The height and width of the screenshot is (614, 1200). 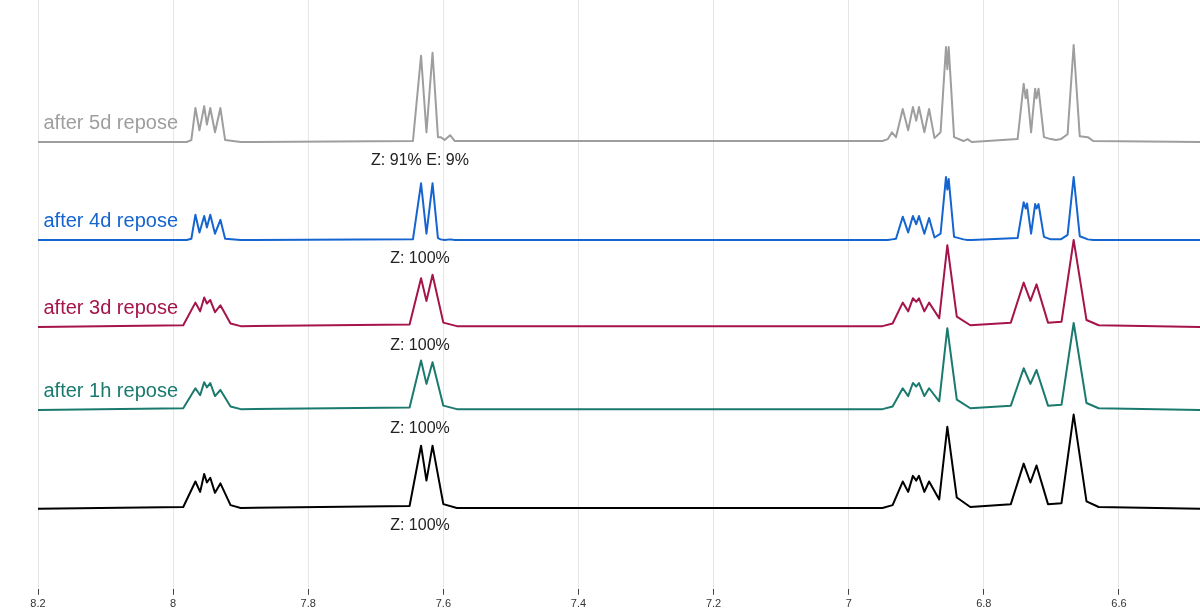 What do you see at coordinates (713, 603) in the screenshot?
I see `x-tick-label: 7.2` at bounding box center [713, 603].